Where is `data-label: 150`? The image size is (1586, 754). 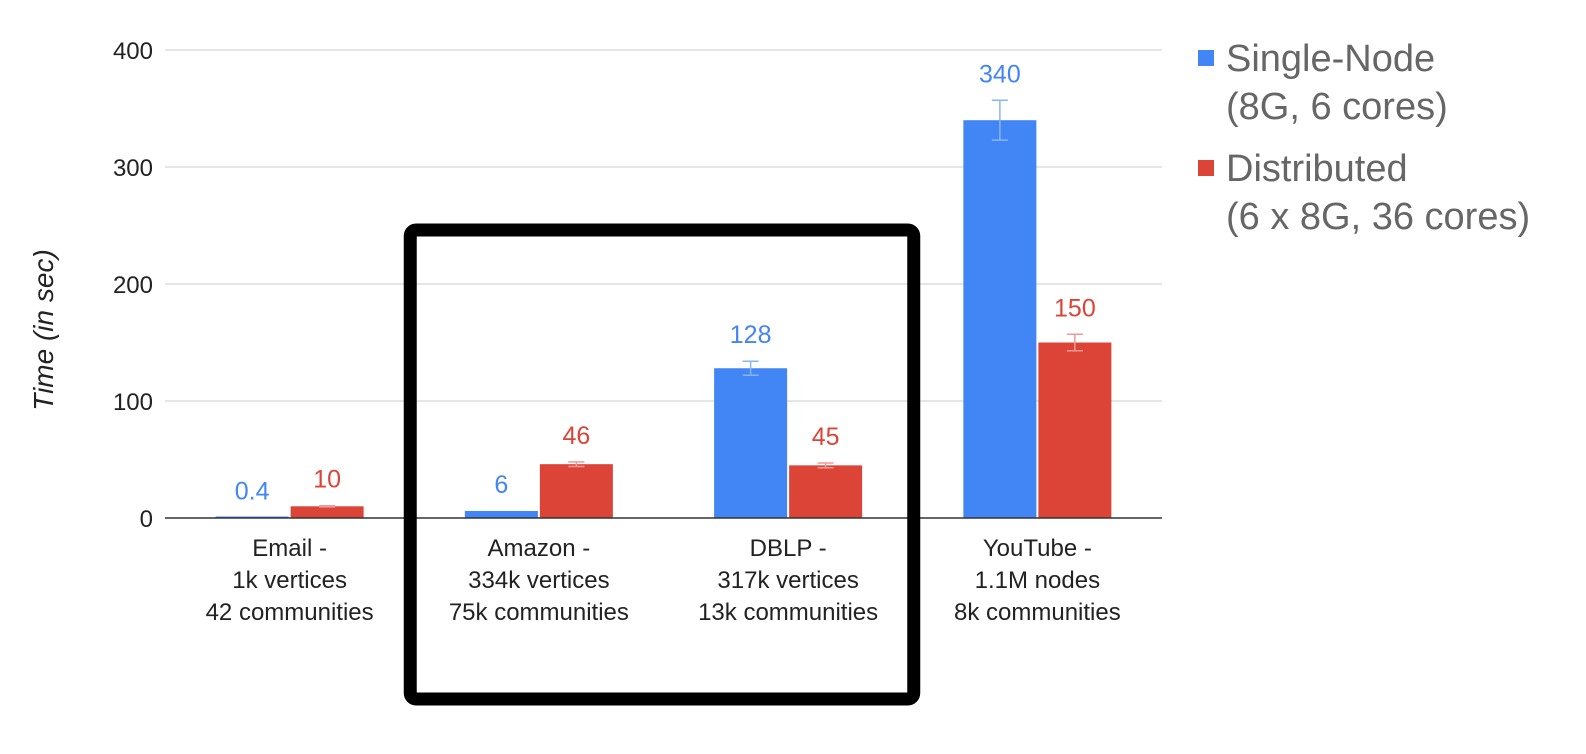
data-label: 150 is located at coordinates (1075, 308).